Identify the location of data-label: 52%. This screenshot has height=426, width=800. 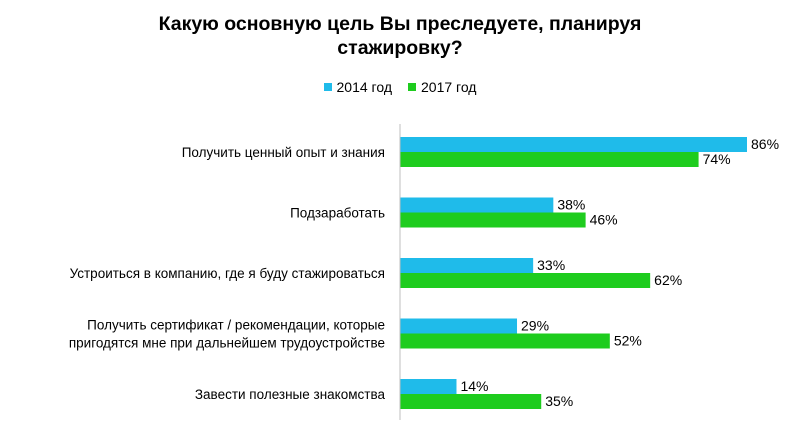
(628, 341).